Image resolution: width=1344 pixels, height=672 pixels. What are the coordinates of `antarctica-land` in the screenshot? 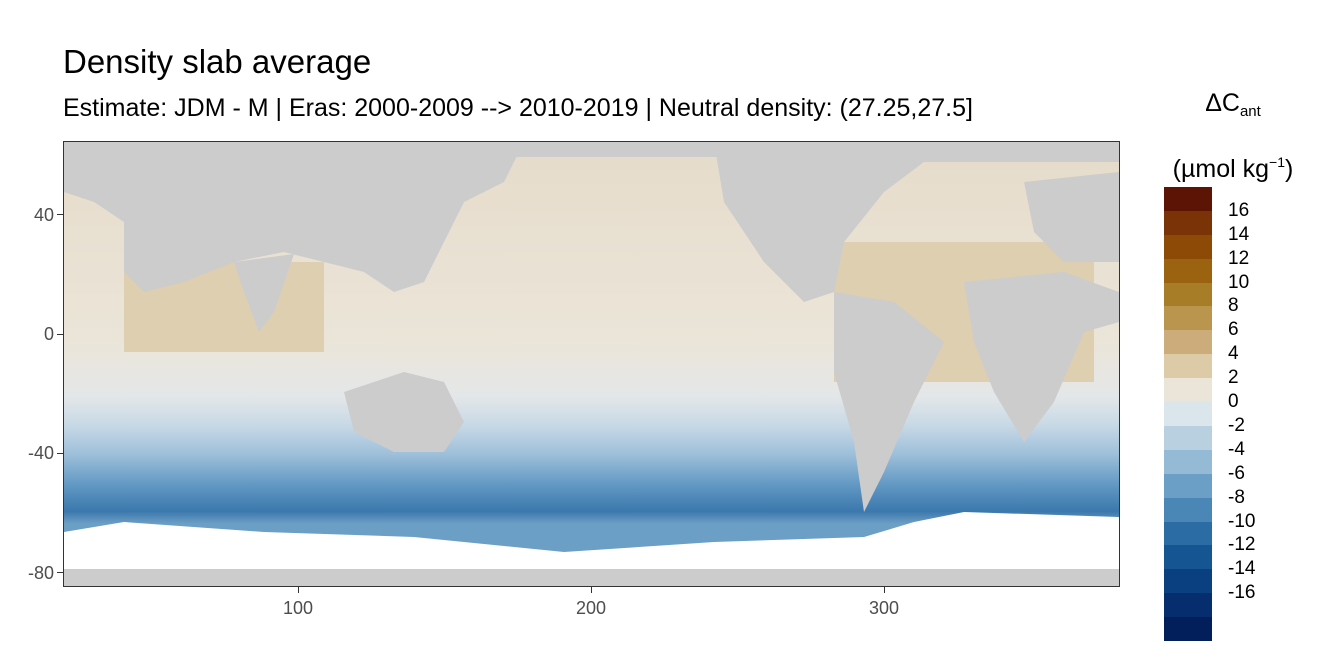 It's located at (591, 577).